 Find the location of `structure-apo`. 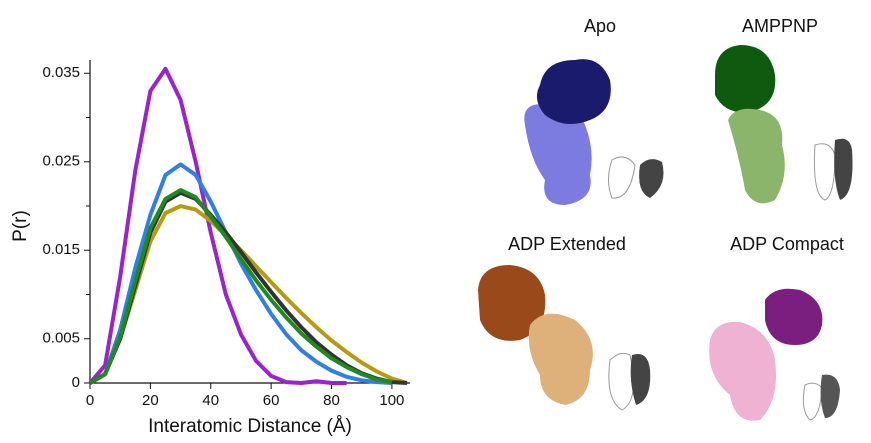

structure-apo is located at coordinates (594, 132).